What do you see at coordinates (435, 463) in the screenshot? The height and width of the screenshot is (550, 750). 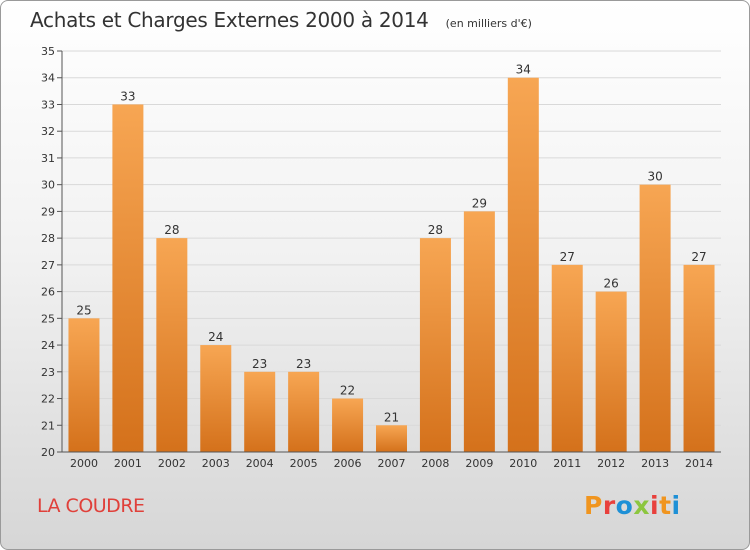 I see `x-tick-label: 2008` at bounding box center [435, 463].